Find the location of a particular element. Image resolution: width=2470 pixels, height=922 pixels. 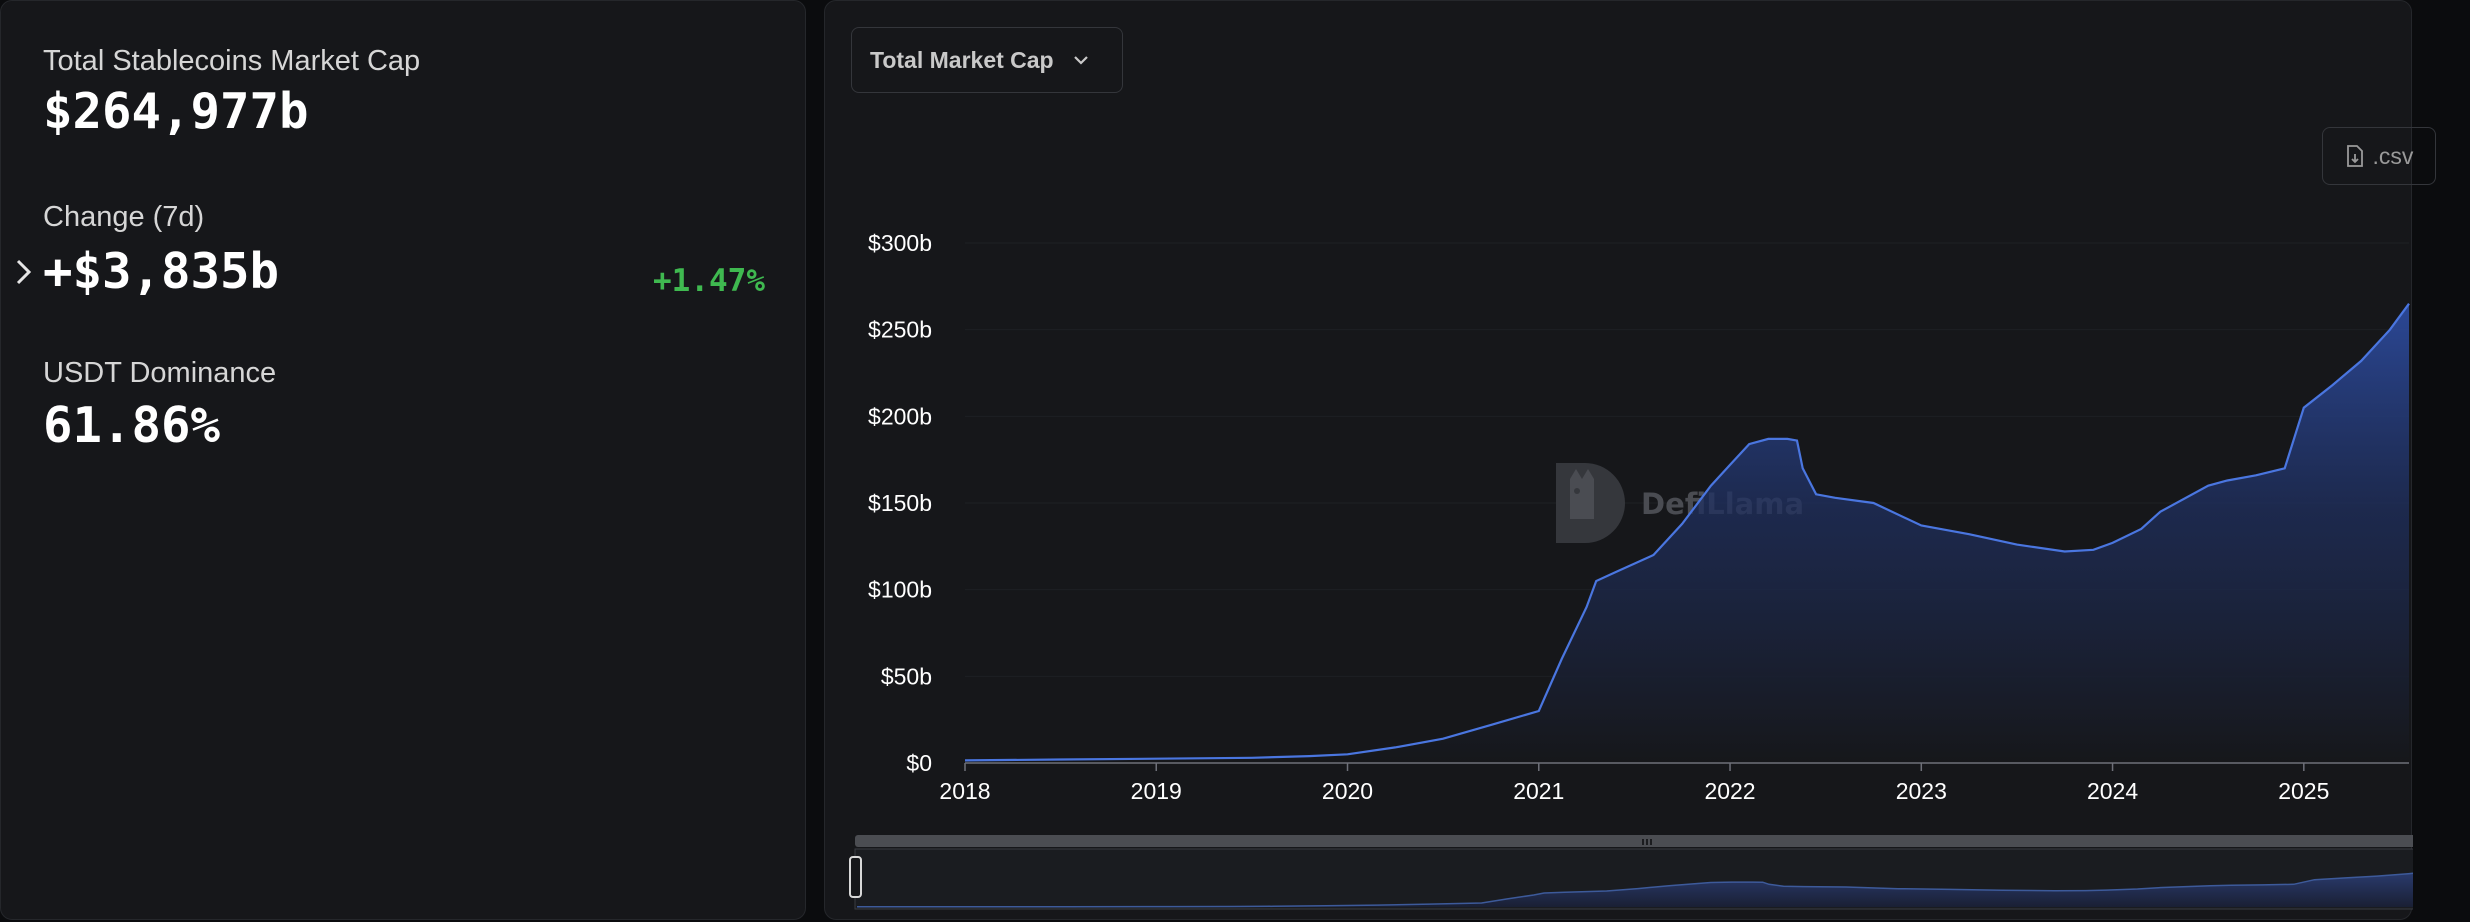

y-tick-label: $50b is located at coordinates (906, 676).